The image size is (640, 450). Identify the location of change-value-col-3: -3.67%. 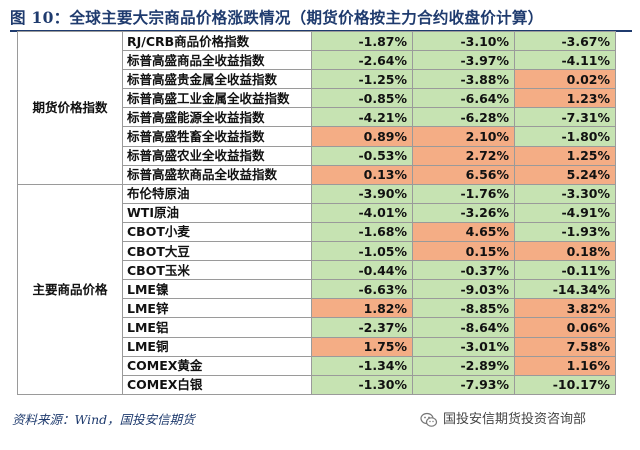
(565, 41).